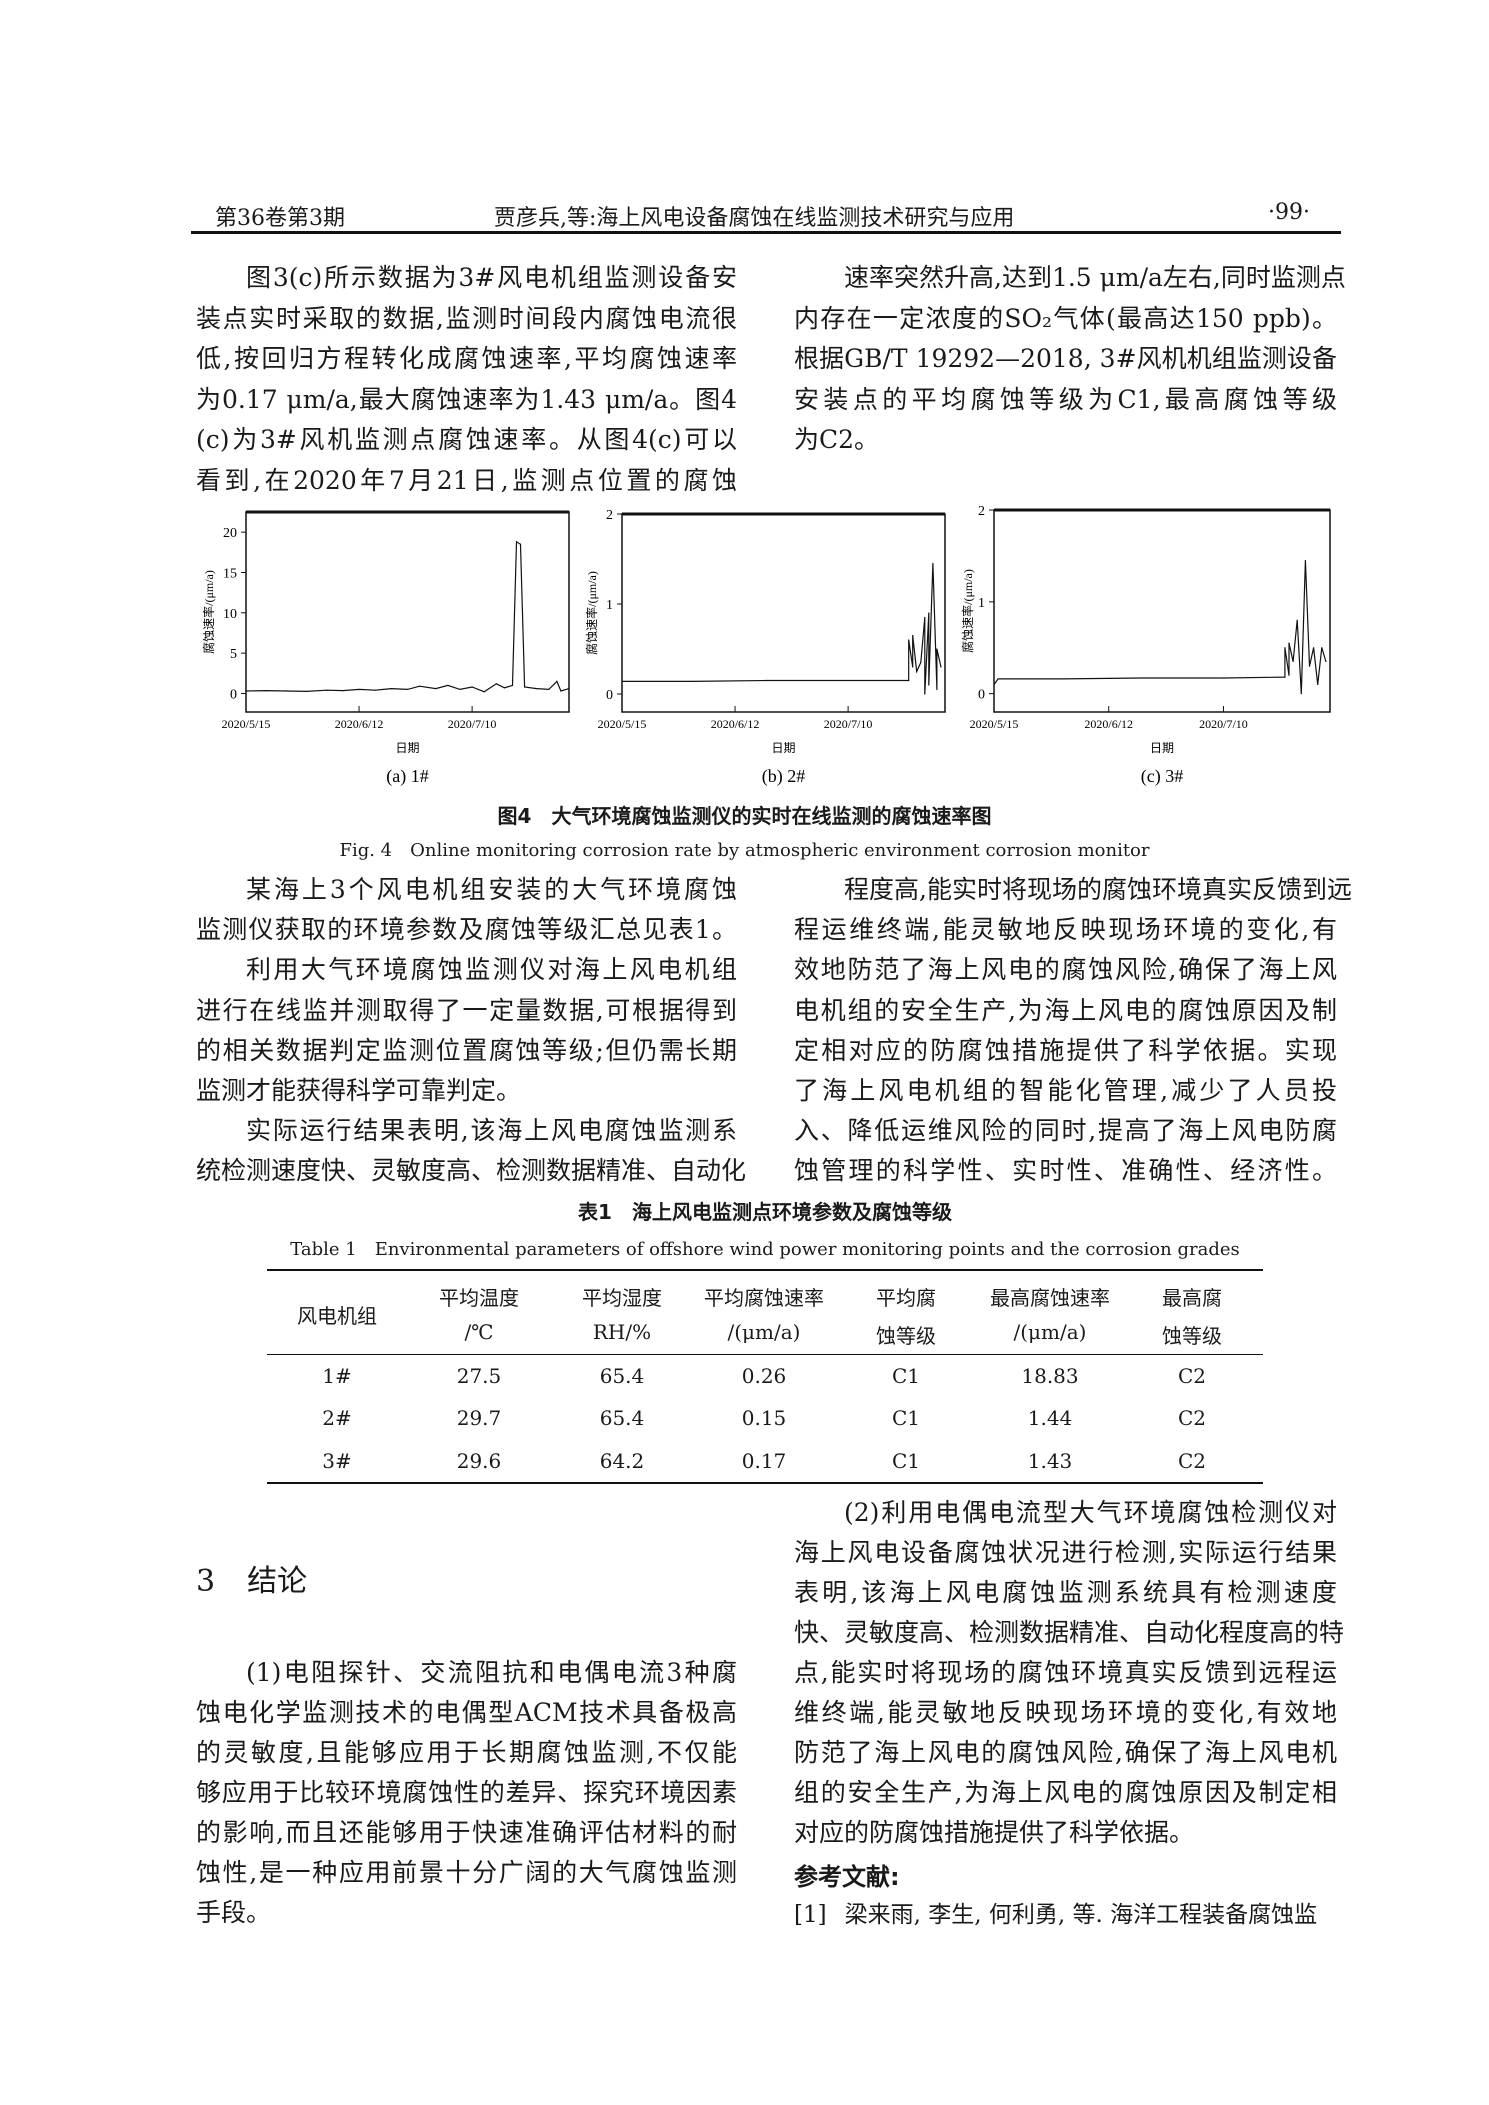 This screenshot has height=2105, width=1489. I want to click on text-line: 为0.17 μm/a,最大腐蚀速率为1.43 μm/a。图4, so click(466, 399).